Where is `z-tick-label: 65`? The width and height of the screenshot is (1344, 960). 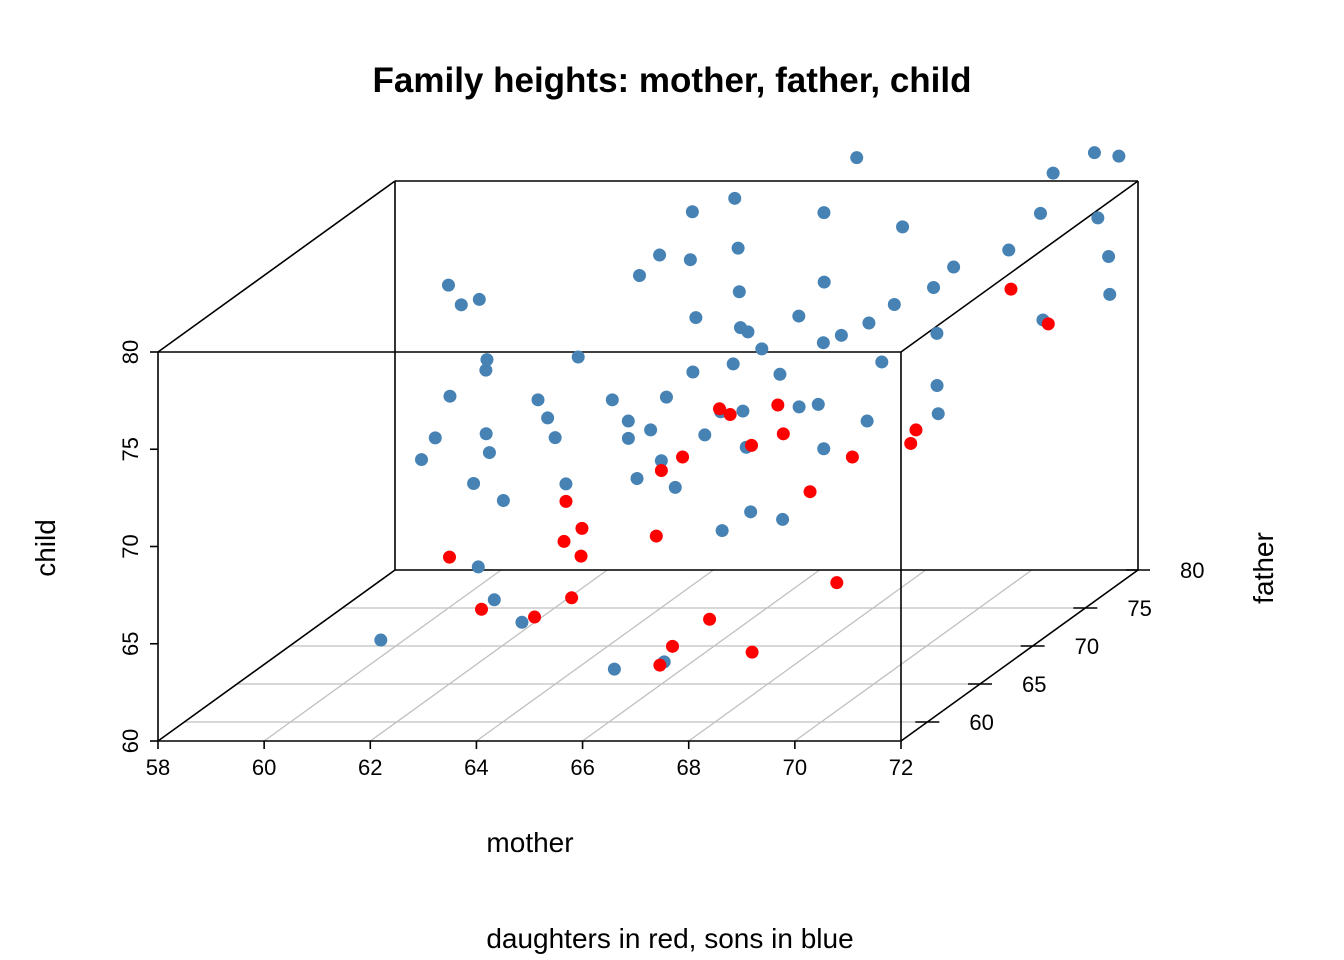 z-tick-label: 65 is located at coordinates (130, 644).